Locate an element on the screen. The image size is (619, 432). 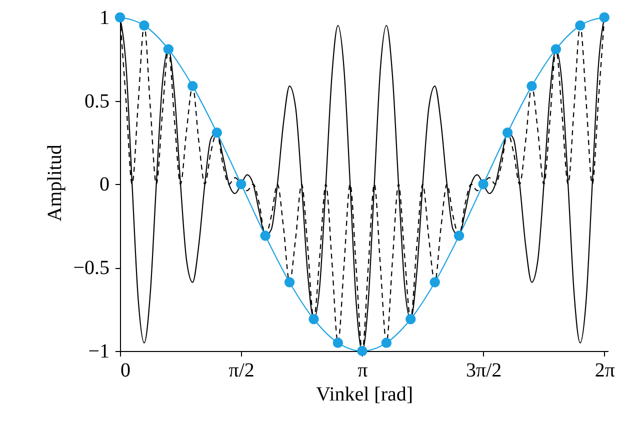
x-tick-label: π/2 is located at coordinates (241, 371).